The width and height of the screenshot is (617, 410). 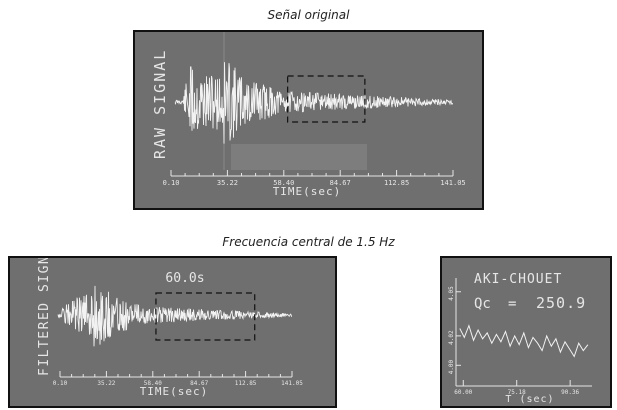 What do you see at coordinates (570, 392) in the screenshot?
I see `x-tick-label: 90.36` at bounding box center [570, 392].